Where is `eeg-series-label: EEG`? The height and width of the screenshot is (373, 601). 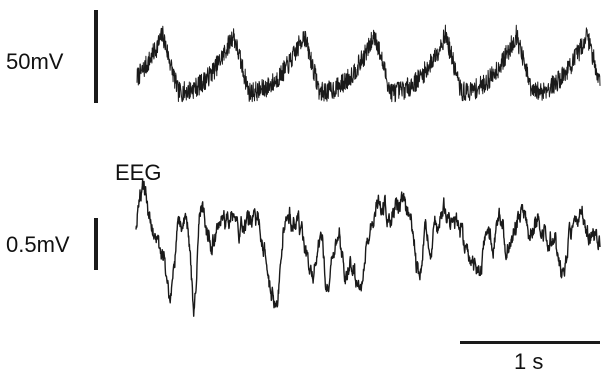 eeg-series-label: EEG is located at coordinates (138, 172).